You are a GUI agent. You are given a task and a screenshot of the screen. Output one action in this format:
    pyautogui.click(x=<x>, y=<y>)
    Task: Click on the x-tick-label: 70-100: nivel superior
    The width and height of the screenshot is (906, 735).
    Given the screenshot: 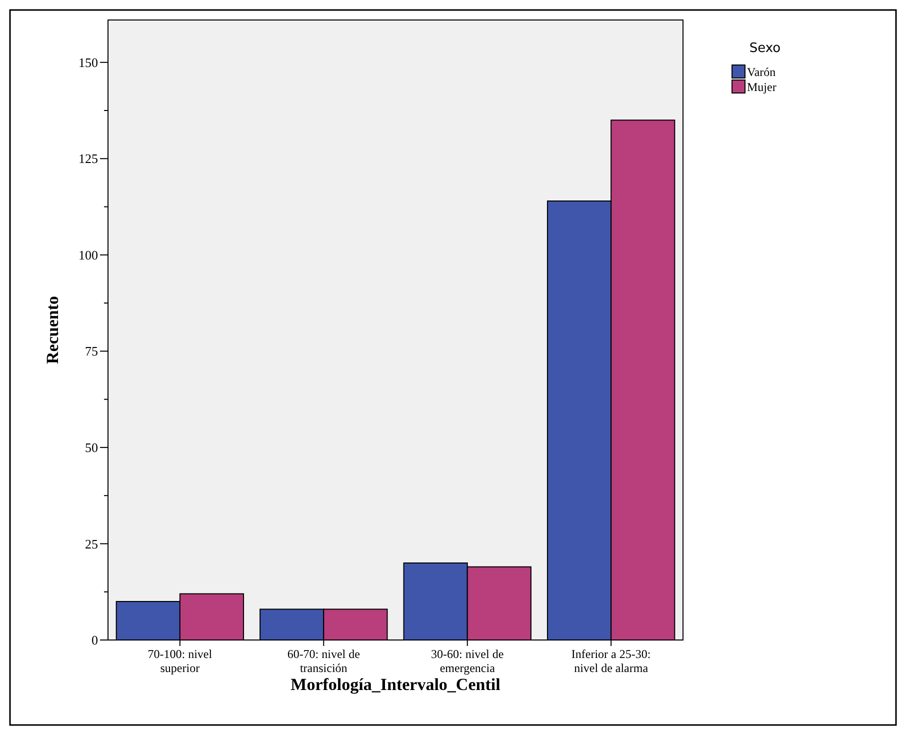 What is the action you would take?
    pyautogui.click(x=180, y=661)
    